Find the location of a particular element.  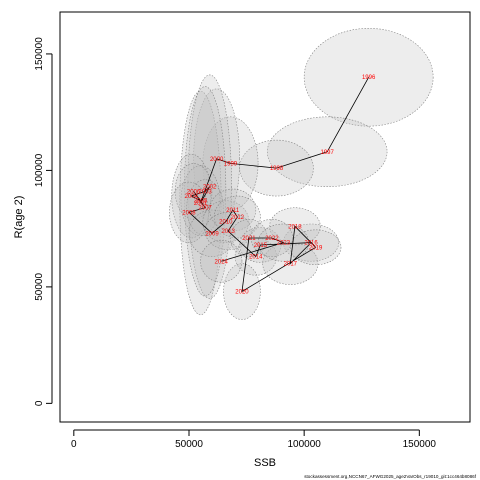

point-label-2001: 2001 is located at coordinates (201, 204).